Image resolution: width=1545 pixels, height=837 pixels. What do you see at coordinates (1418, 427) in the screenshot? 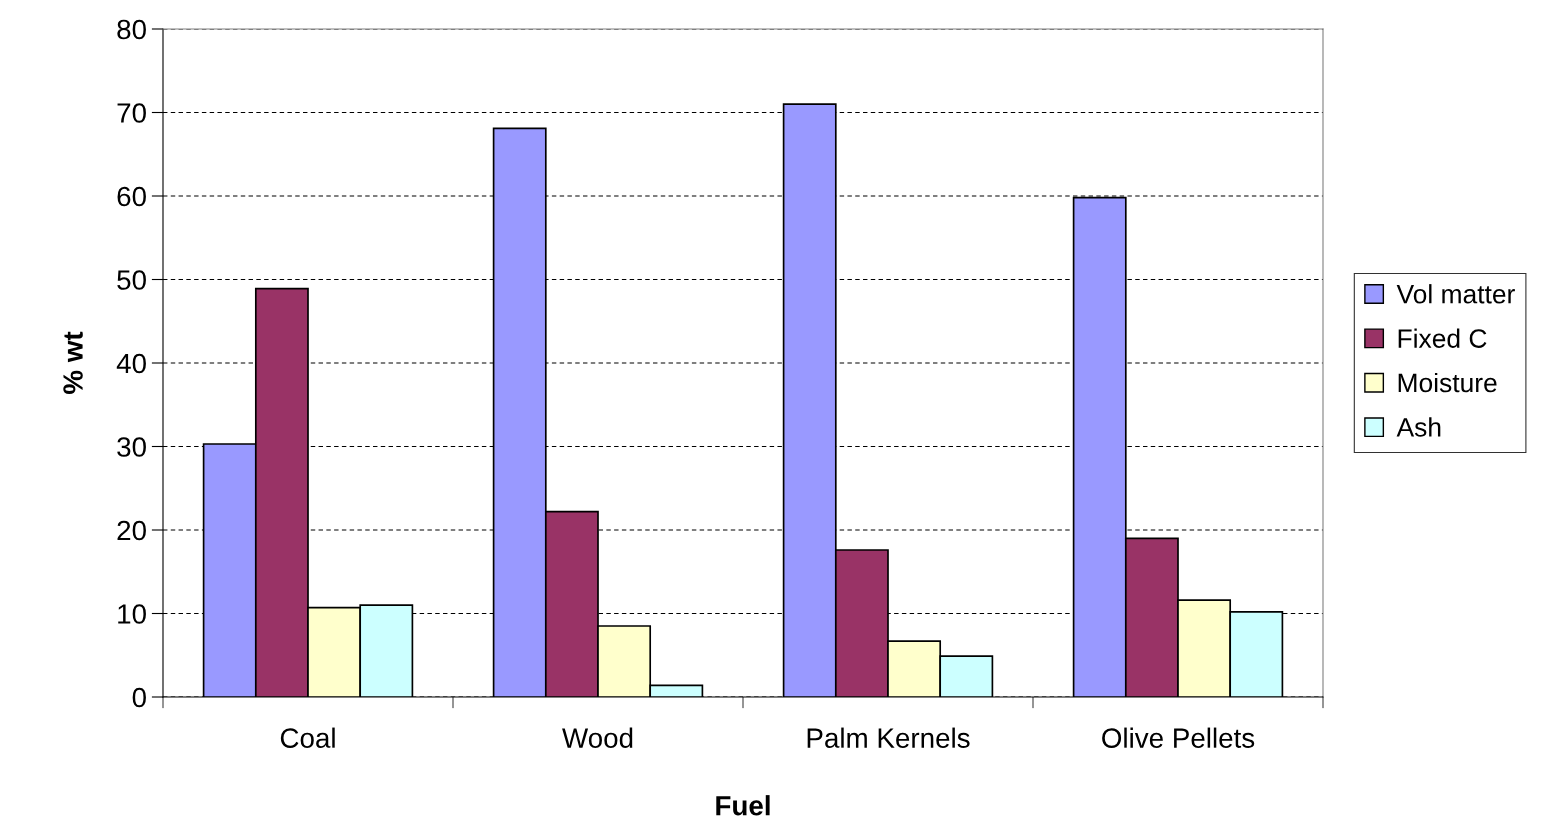
I see `legend-label: Ash` at bounding box center [1418, 427].